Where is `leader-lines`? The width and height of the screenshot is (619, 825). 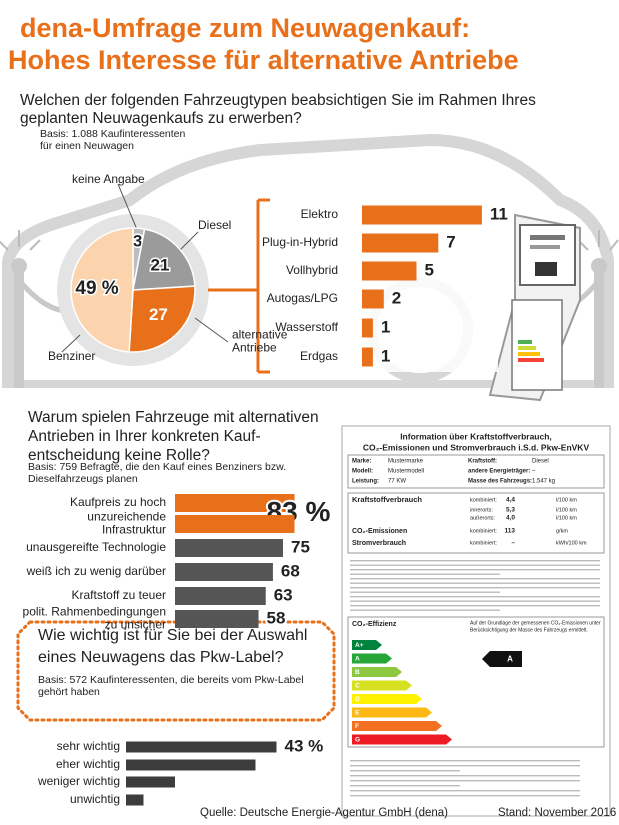 leader-lines is located at coordinates (145, 268).